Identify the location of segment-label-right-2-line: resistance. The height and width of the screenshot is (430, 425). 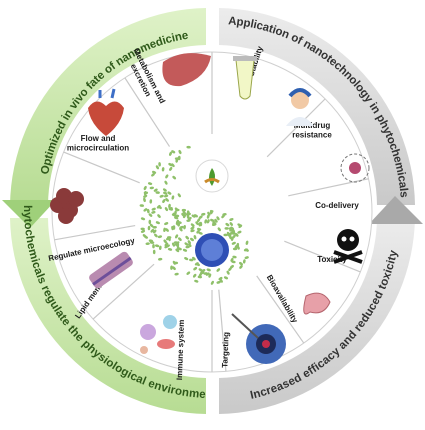
(312, 135).